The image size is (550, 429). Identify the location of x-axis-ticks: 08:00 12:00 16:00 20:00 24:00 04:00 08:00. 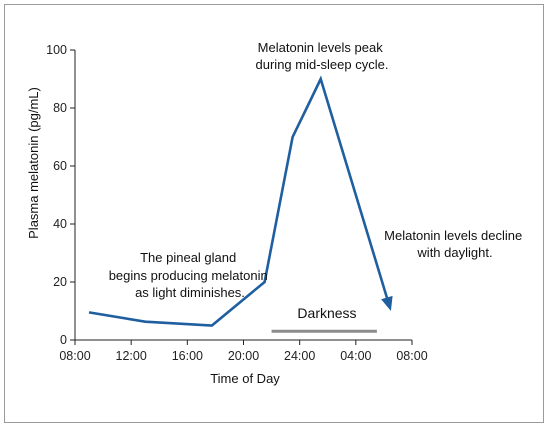
(243, 351).